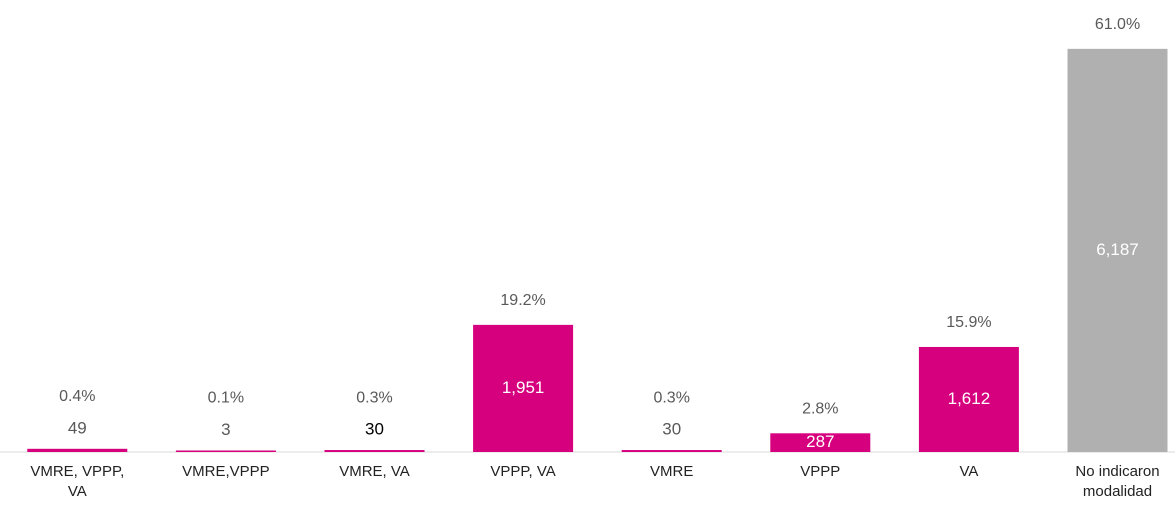 Image resolution: width=1175 pixels, height=506 pixels. Describe the element at coordinates (1117, 481) in the screenshot. I see `x-tick-label: No indicaron modalidad` at that location.